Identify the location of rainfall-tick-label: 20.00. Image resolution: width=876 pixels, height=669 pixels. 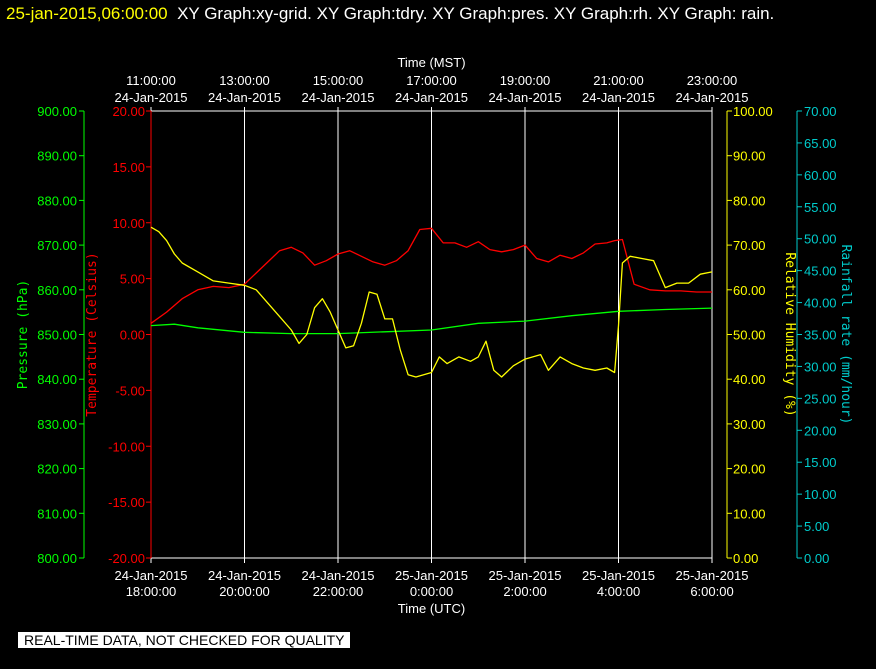
(820, 430).